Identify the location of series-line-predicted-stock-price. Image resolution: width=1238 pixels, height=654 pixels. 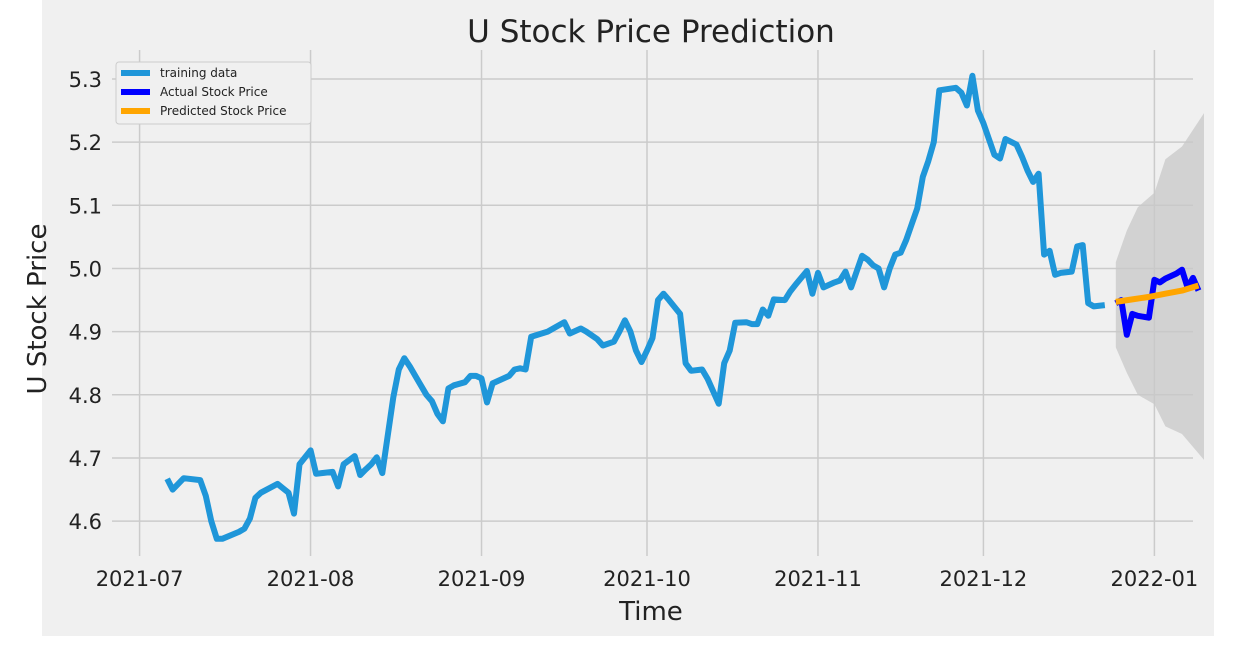
(1157, 293).